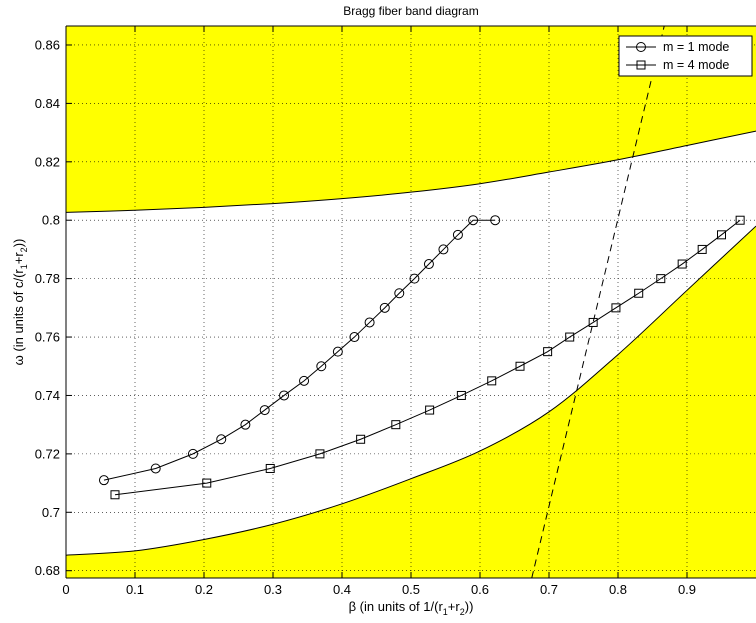  What do you see at coordinates (273, 589) in the screenshot?
I see `x-tick-label: 0.3` at bounding box center [273, 589].